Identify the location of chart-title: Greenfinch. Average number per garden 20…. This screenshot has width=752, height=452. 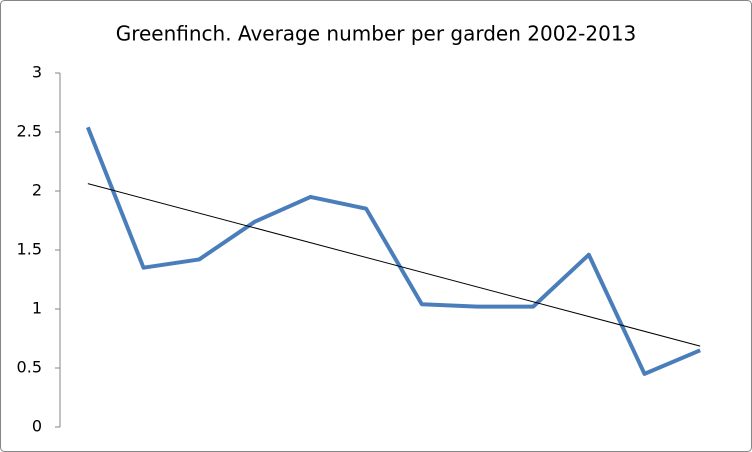
(376, 34).